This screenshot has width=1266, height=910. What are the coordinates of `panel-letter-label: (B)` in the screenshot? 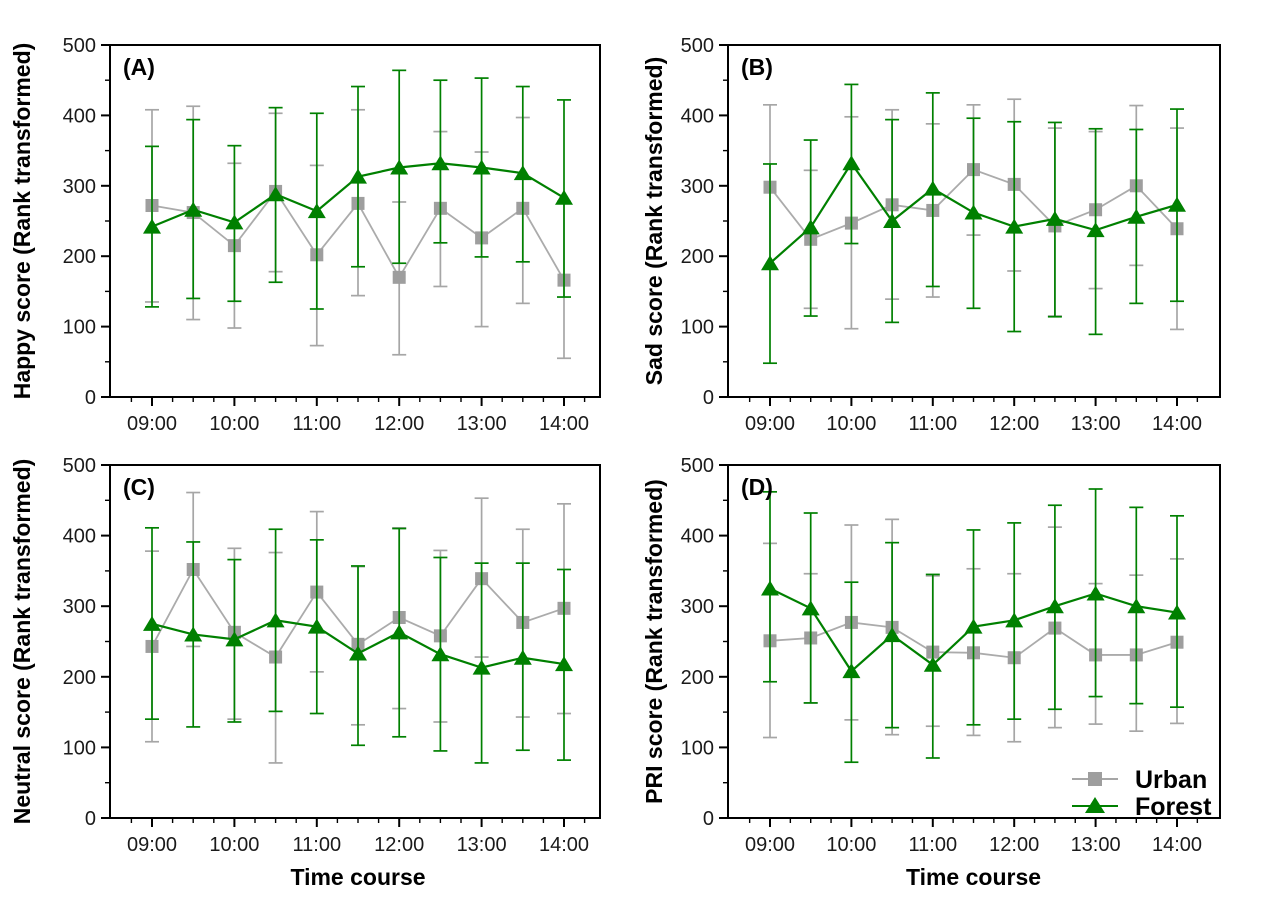 It's located at (757, 67).